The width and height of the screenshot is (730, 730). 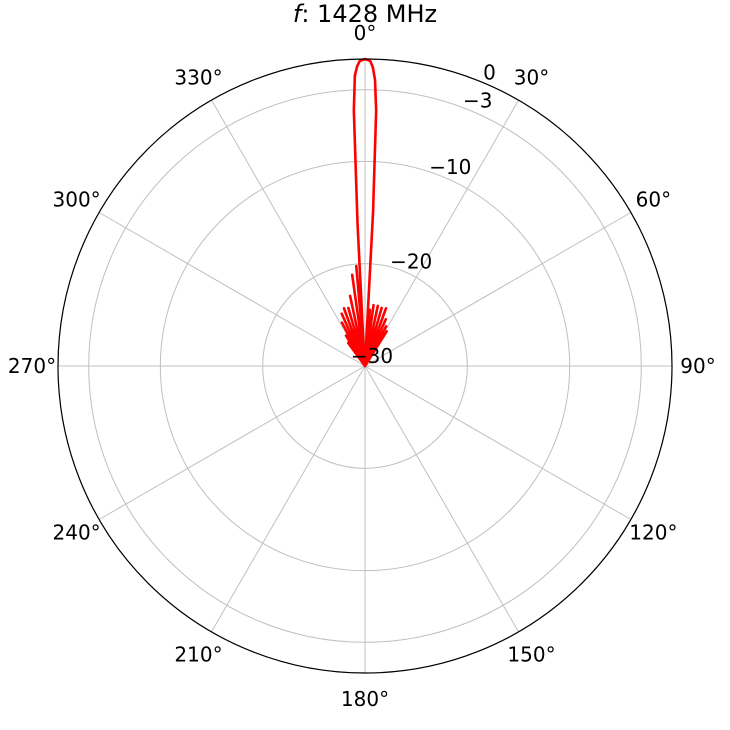 I want to click on theta-tick-label: 270°, so click(x=32, y=366).